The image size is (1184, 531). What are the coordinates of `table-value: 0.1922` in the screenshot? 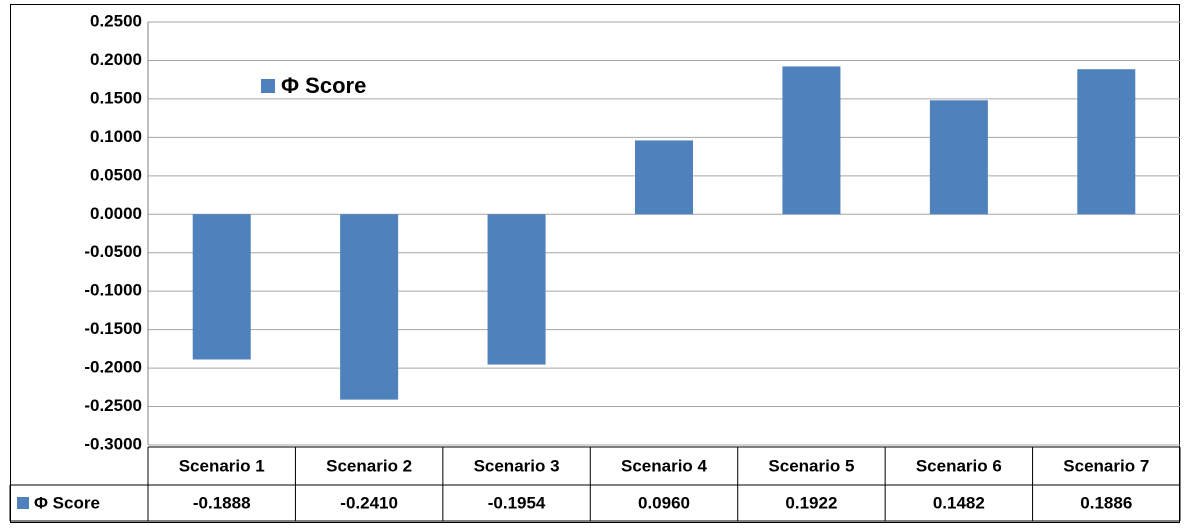 It's located at (811, 502).